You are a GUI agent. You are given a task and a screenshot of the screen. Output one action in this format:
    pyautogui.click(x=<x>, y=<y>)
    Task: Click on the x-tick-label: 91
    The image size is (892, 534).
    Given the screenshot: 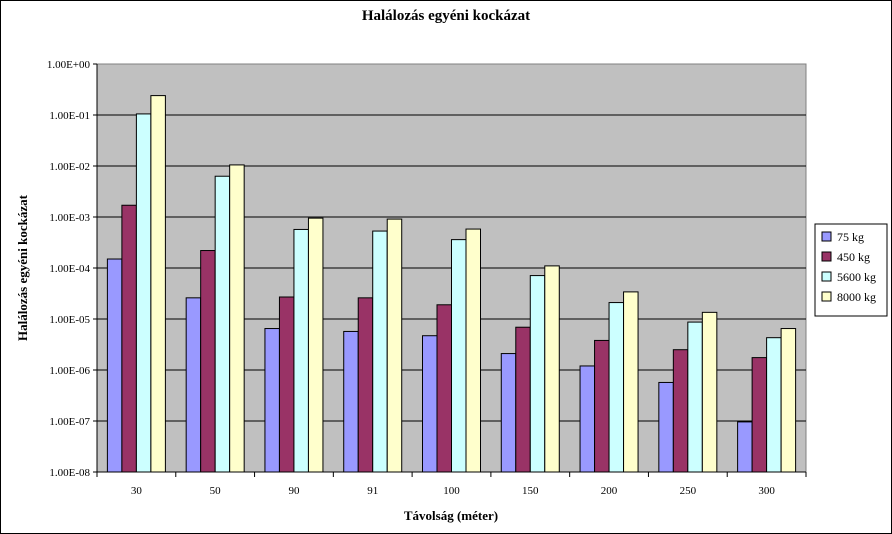 What is the action you would take?
    pyautogui.click(x=372, y=491)
    